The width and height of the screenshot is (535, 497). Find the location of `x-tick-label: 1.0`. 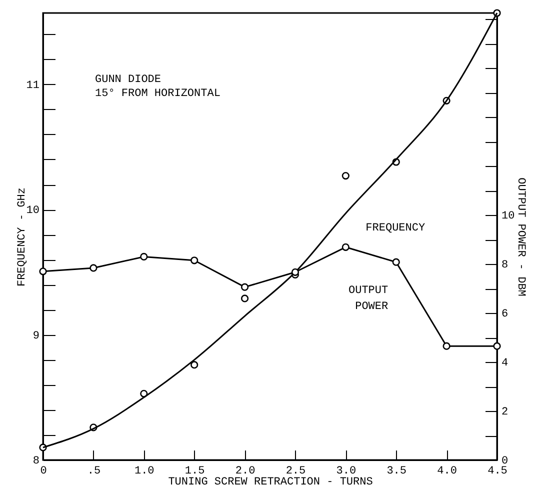

x-tick-label: 1.0 is located at coordinates (144, 472).